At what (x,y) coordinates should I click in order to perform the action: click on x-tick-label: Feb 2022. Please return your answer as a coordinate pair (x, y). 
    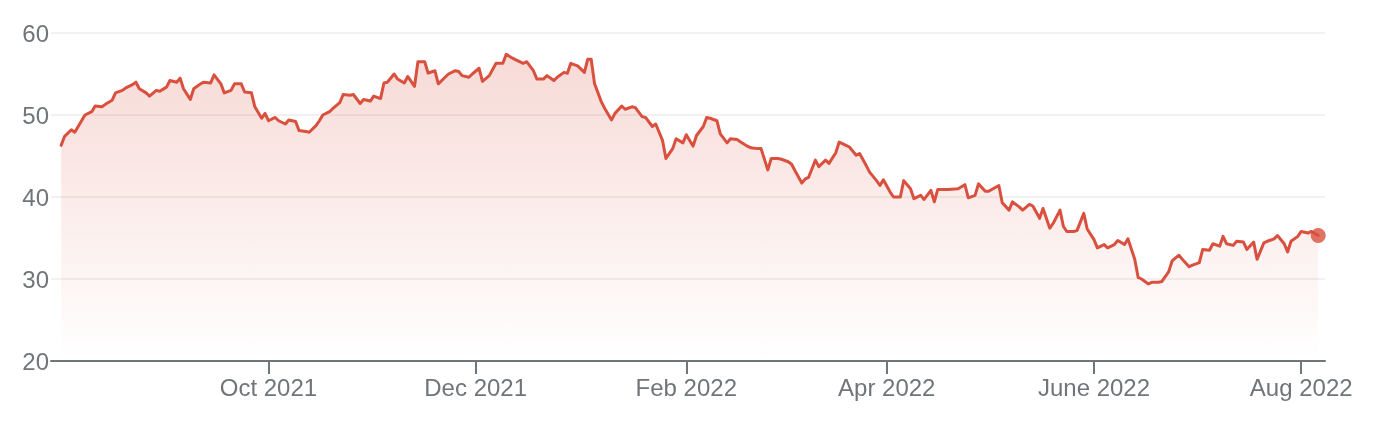
    Looking at the image, I should click on (686, 387).